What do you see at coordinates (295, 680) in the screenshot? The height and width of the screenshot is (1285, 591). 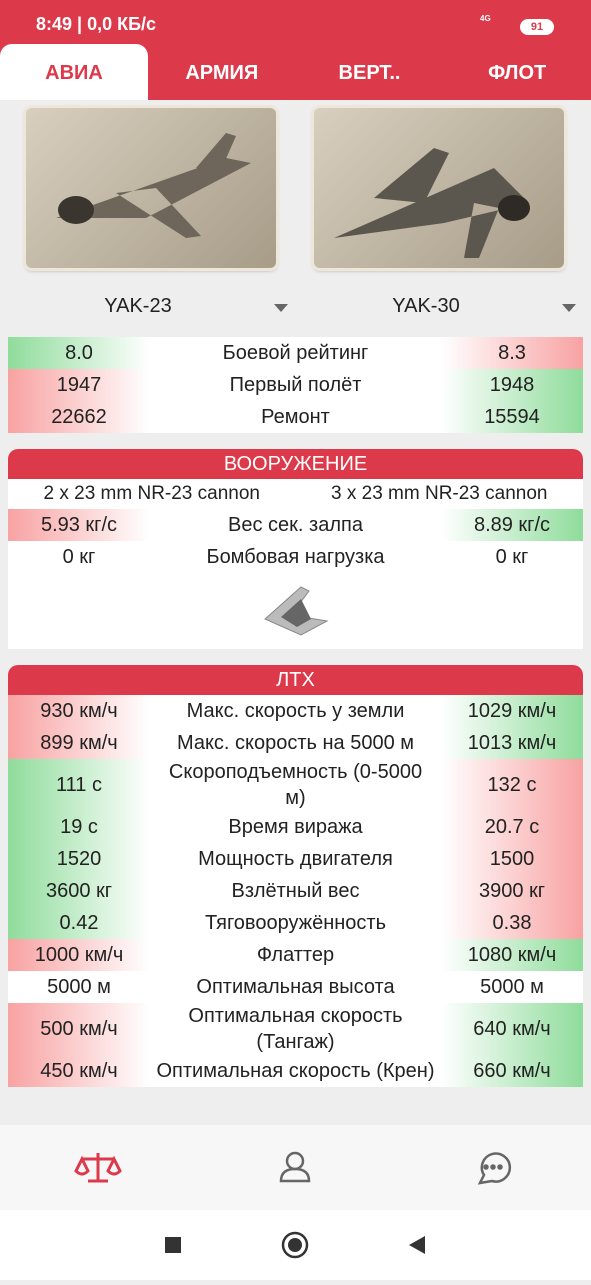 I see `section-header: ЛТХ` at bounding box center [295, 680].